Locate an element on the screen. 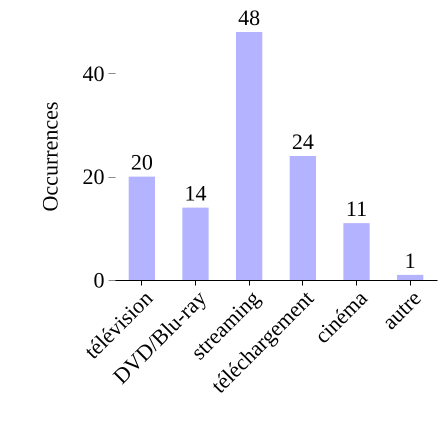 This screenshot has width=445, height=435. data-label: 1 is located at coordinates (410, 260).